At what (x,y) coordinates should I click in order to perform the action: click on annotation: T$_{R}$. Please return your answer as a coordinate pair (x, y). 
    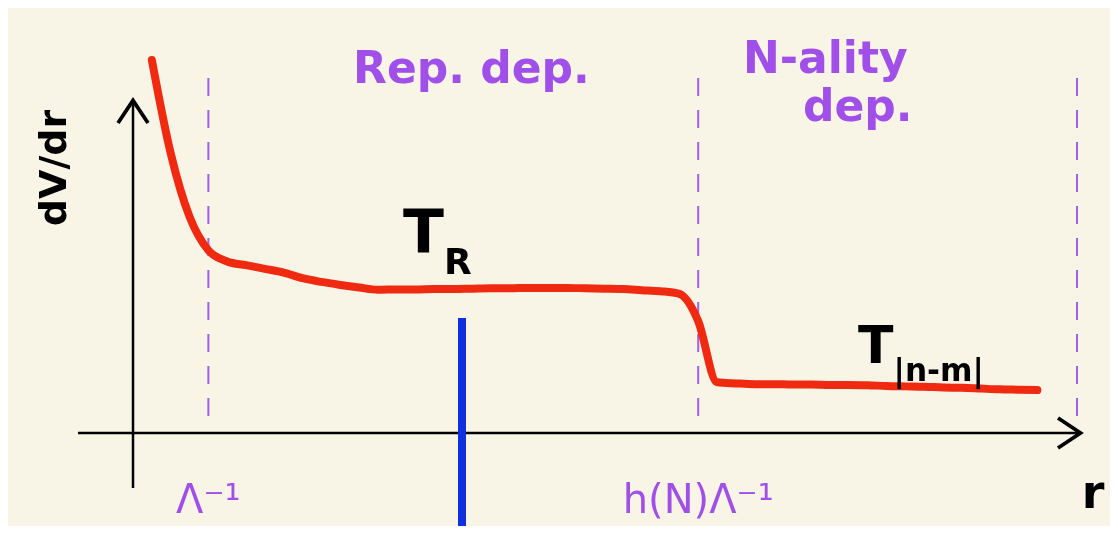
    Looking at the image, I should click on (437, 239).